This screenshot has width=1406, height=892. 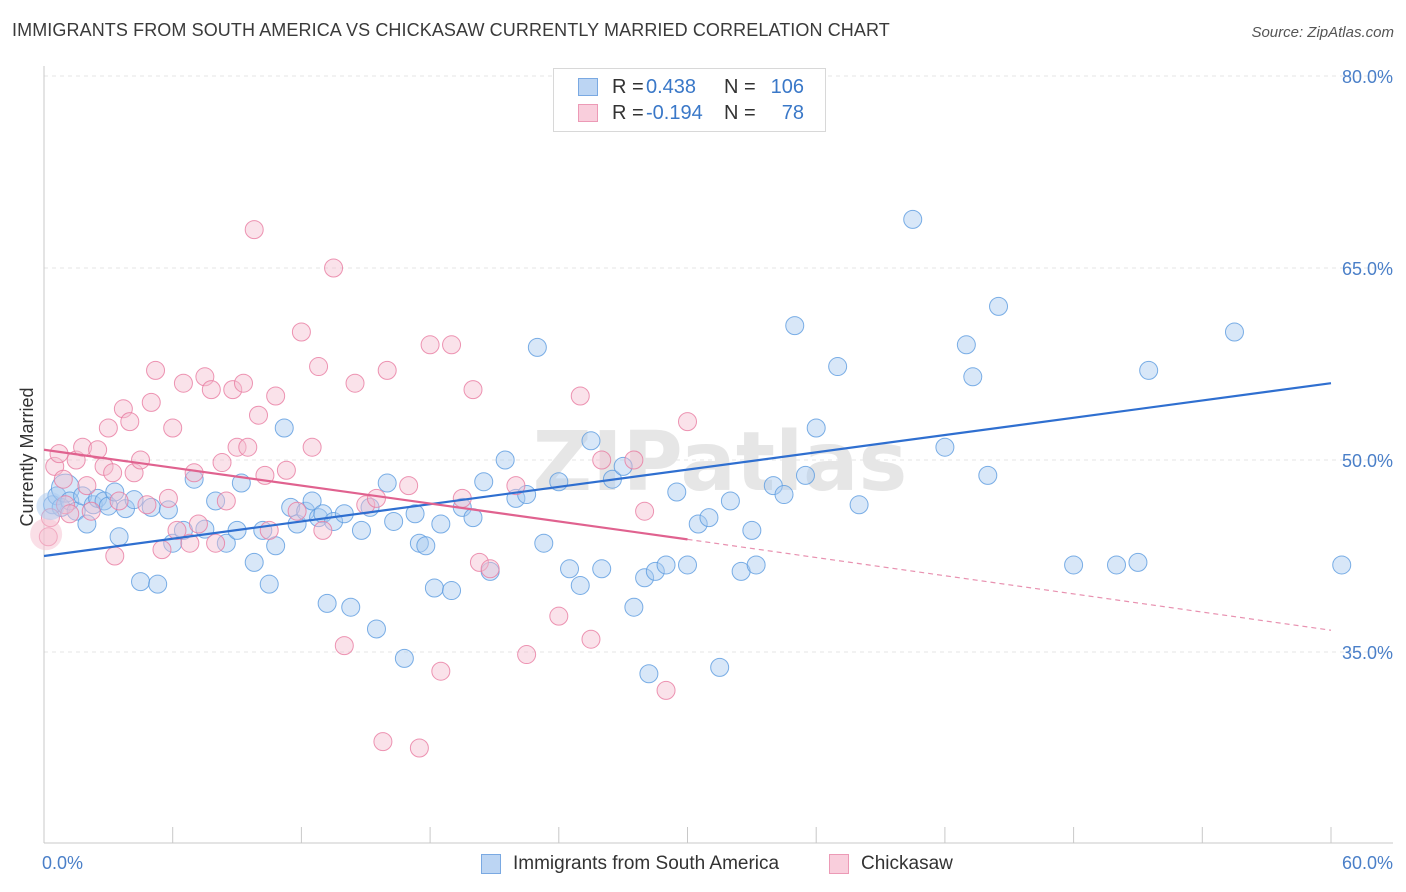 I want to click on bottom-legend-chickasaw: Chickasaw, so click(x=891, y=864).